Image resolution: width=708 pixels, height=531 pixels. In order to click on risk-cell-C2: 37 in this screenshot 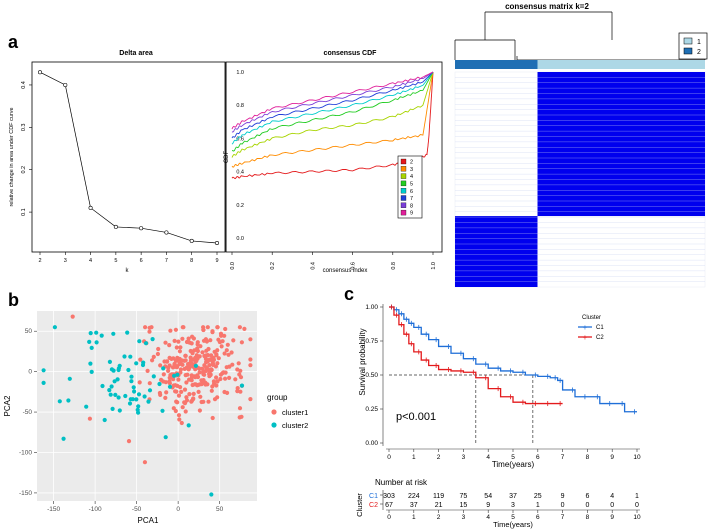, I will do `click(414, 505)`.